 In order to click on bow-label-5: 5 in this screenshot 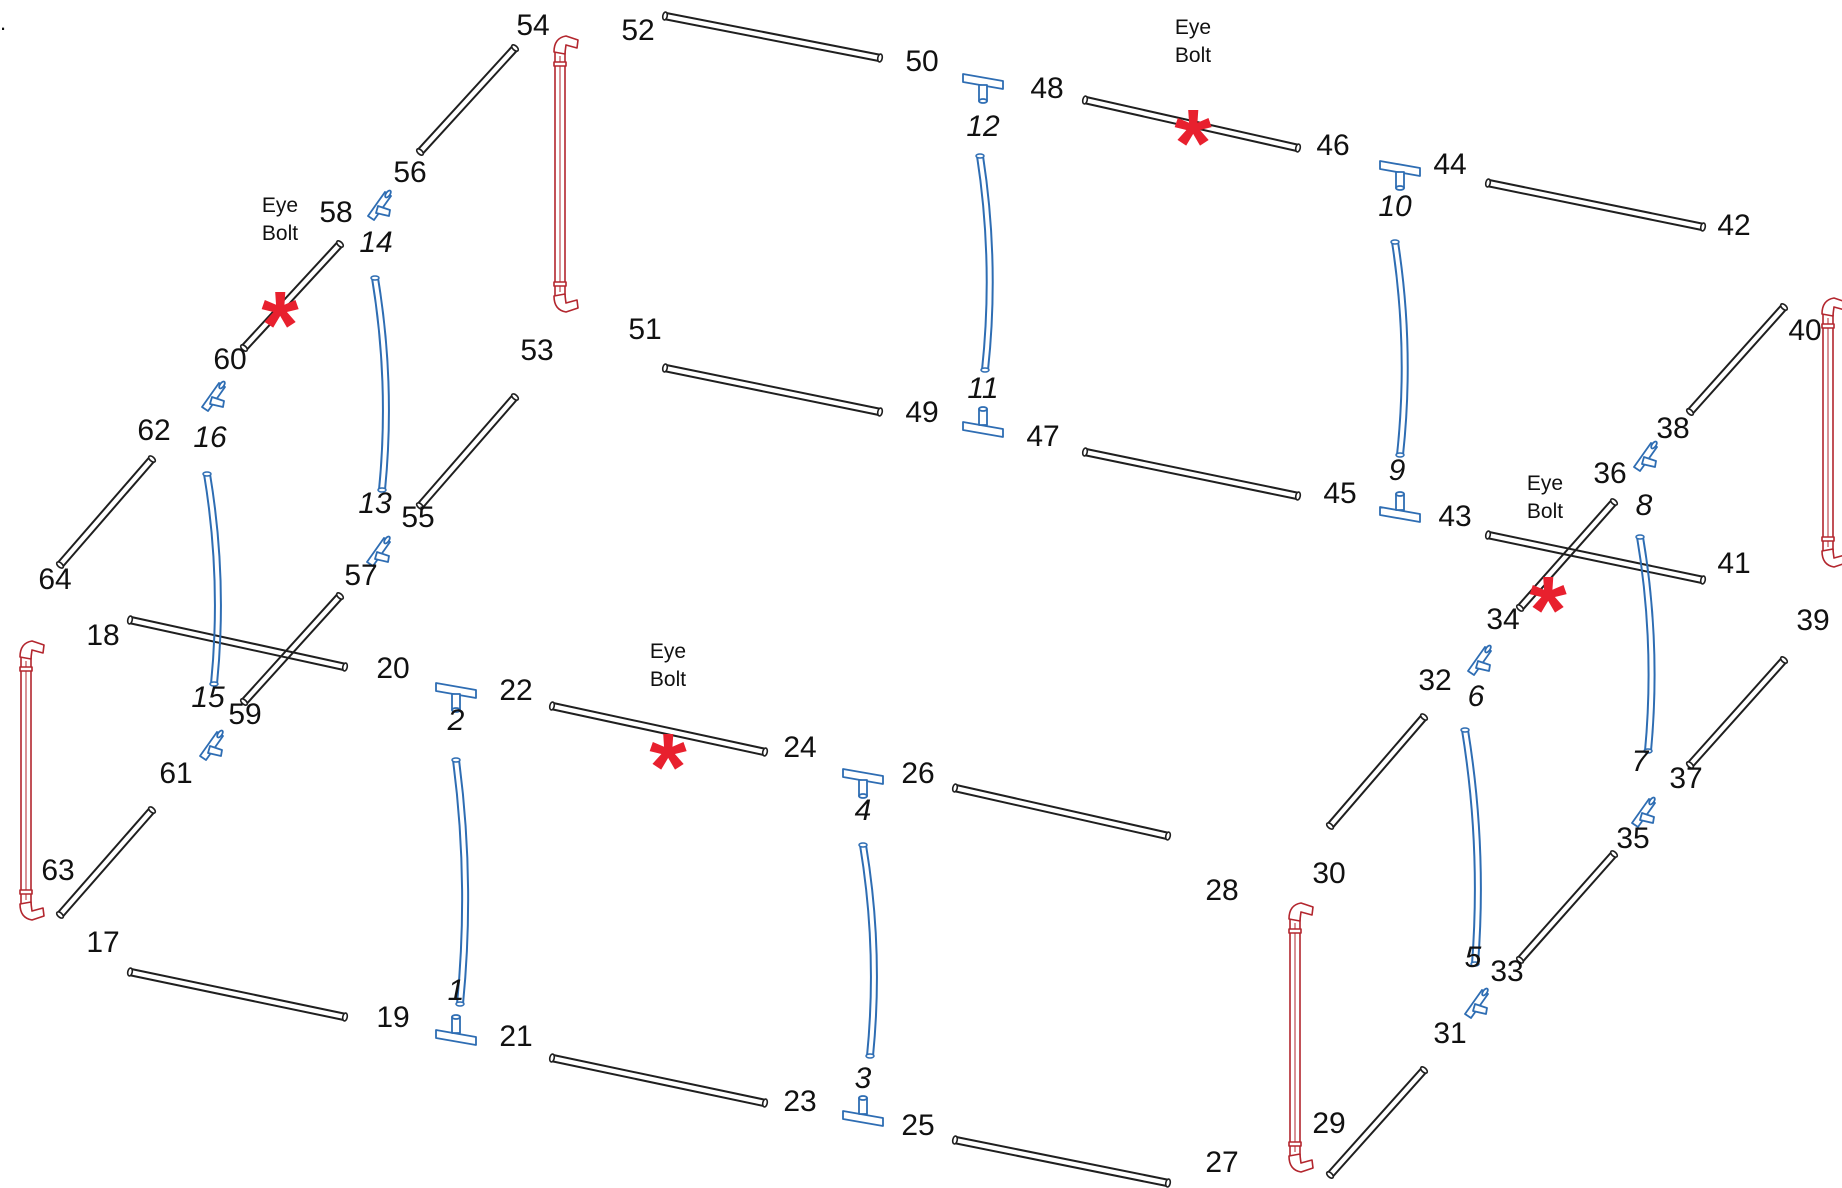, I will do `click(1473, 957)`.